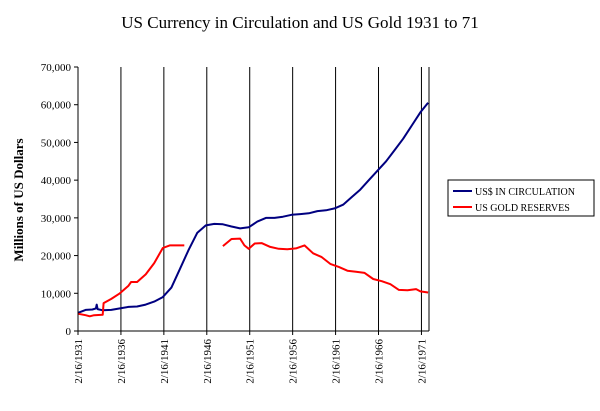  Describe the element at coordinates (56, 143) in the screenshot. I see `y-tick-label: 50,000` at that location.